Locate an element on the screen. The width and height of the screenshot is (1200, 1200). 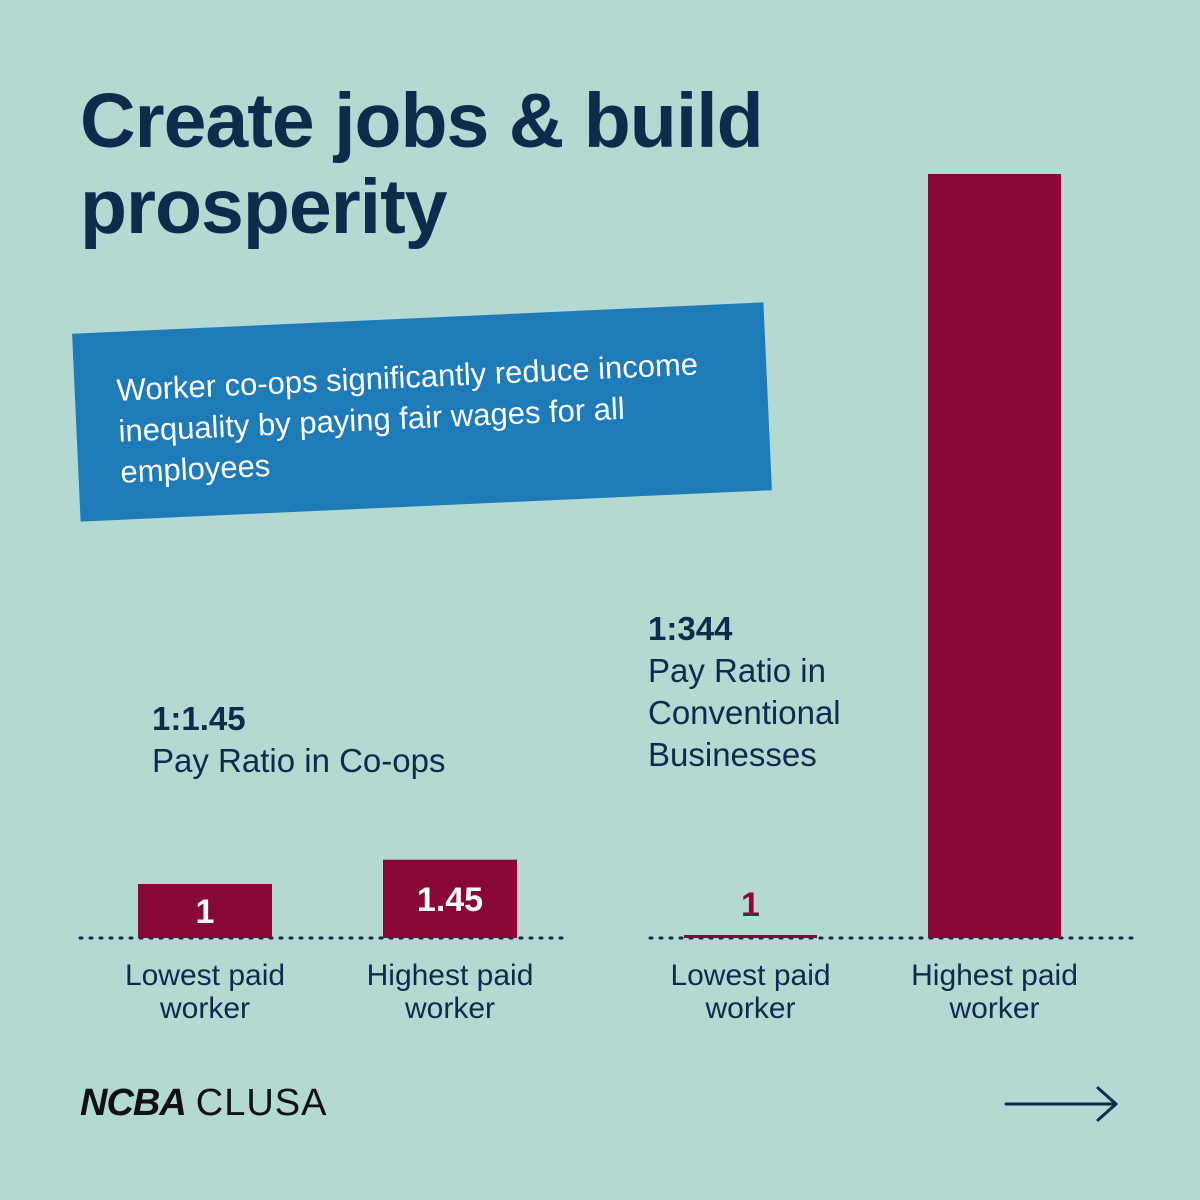
conventional-category-2-line-2: worker is located at coordinates (993, 1008).